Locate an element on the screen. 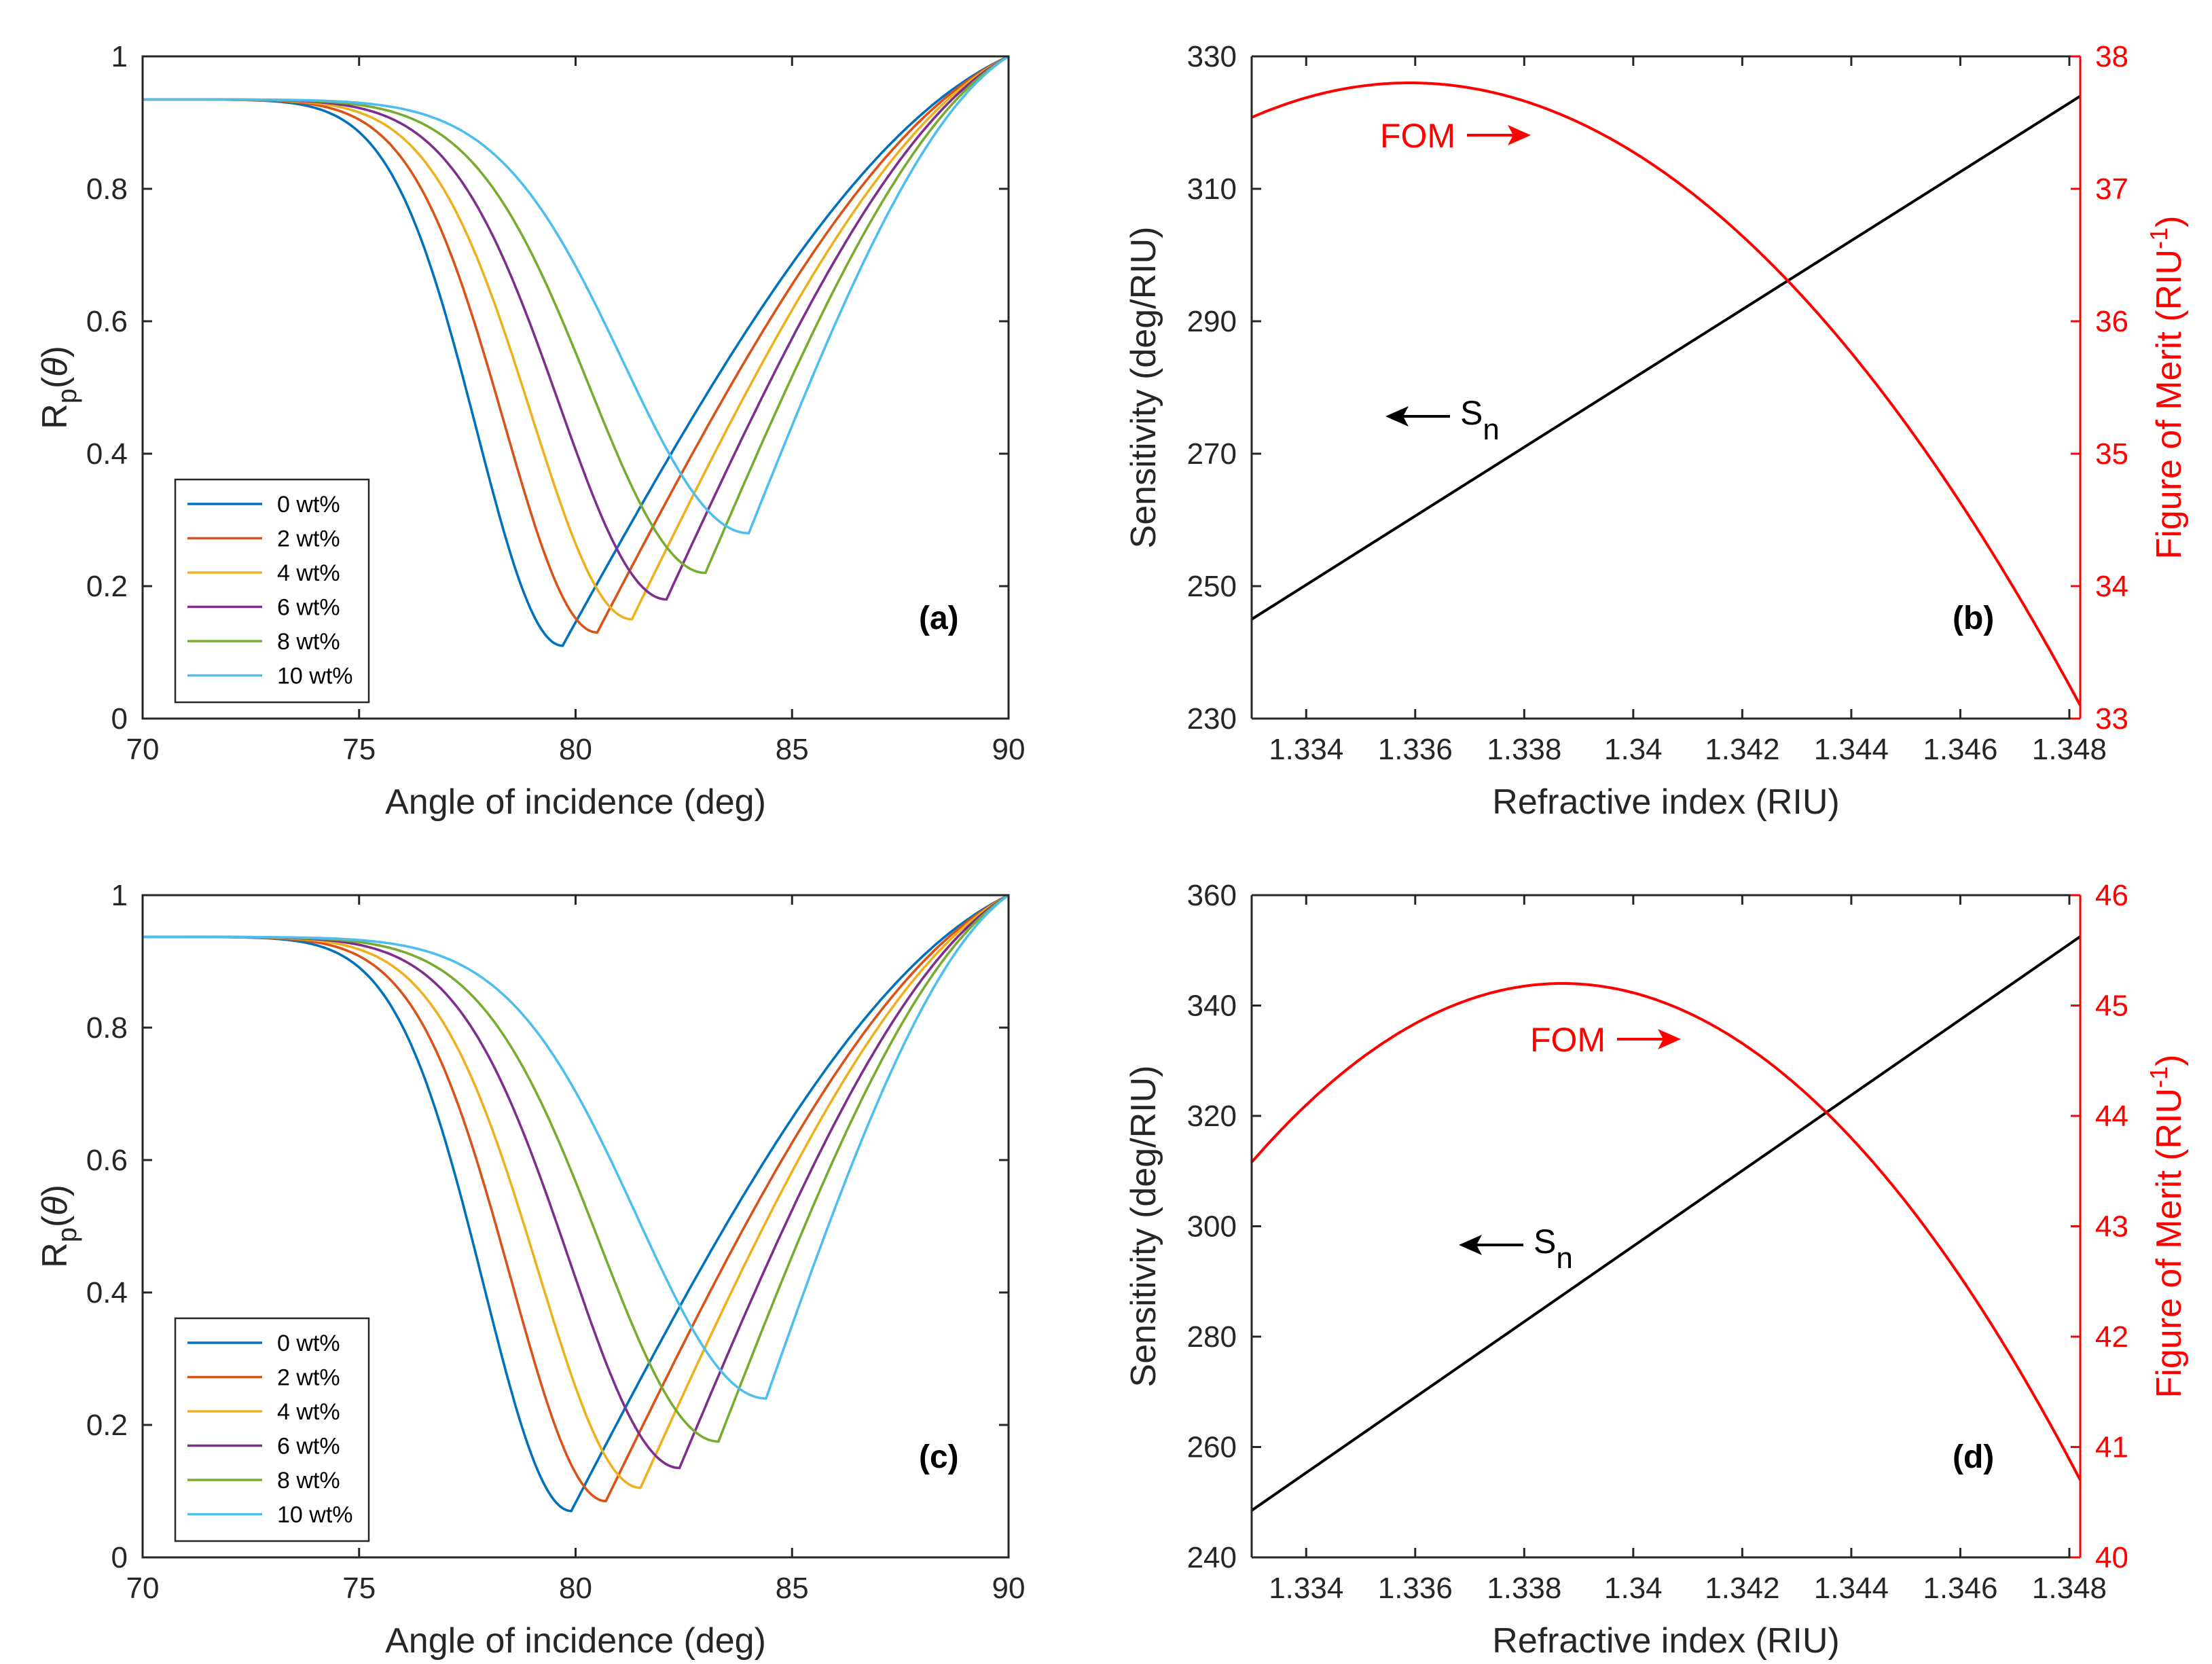 The image size is (2212, 1664). y-tick-label: 360 is located at coordinates (1212, 895).